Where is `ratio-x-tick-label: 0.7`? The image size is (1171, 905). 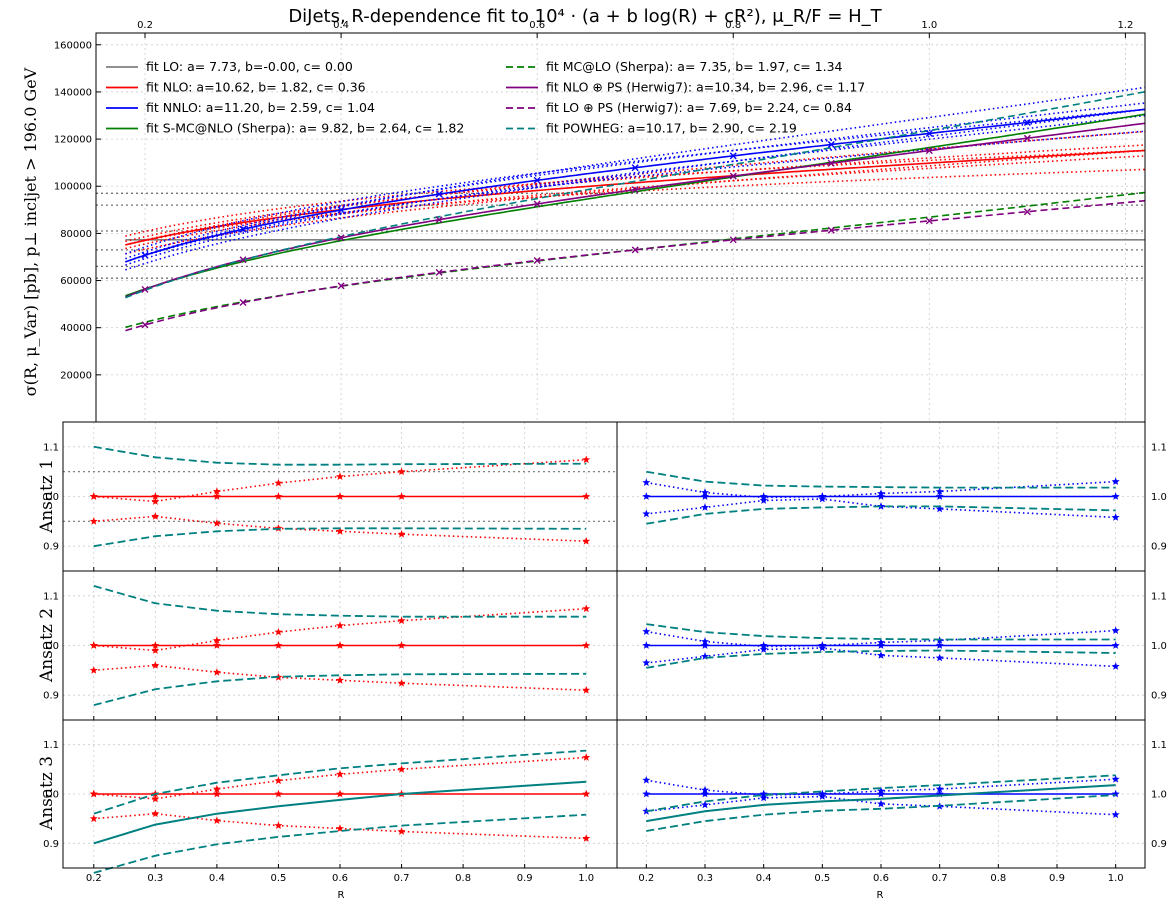
ratio-x-tick-label: 0.7 is located at coordinates (402, 878).